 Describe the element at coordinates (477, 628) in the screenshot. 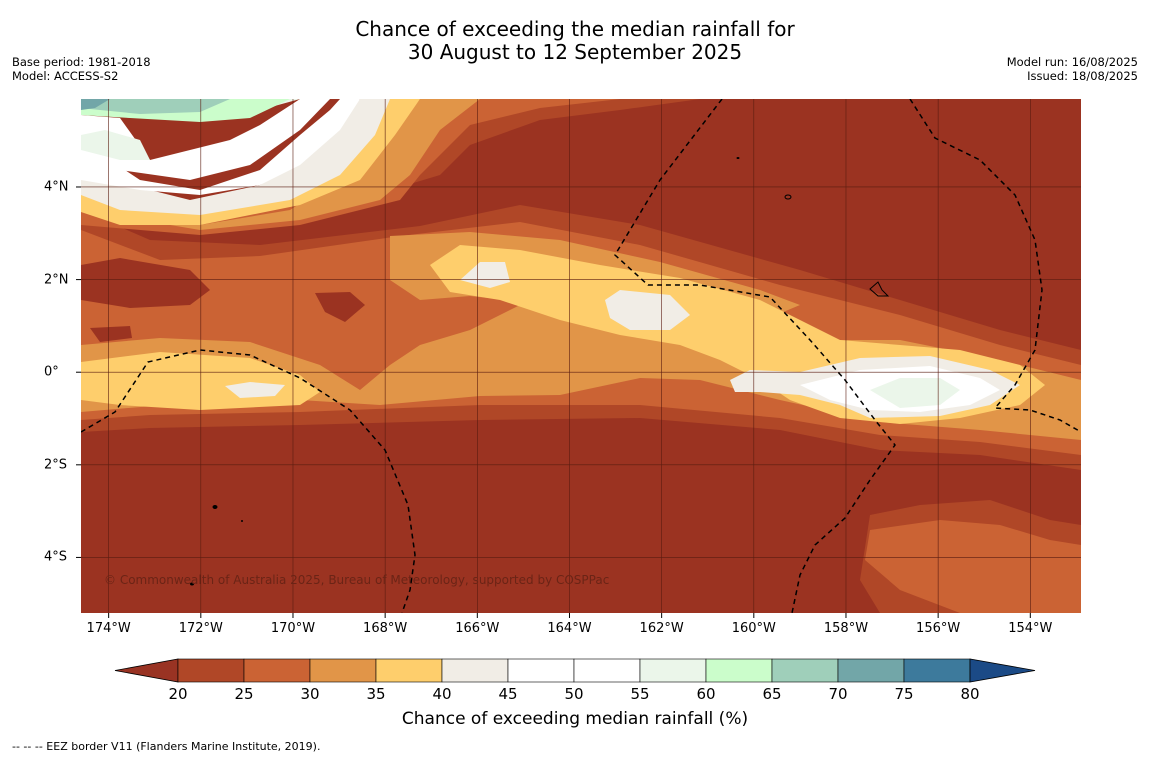

I see `lon-tick-label: 166°W` at that location.